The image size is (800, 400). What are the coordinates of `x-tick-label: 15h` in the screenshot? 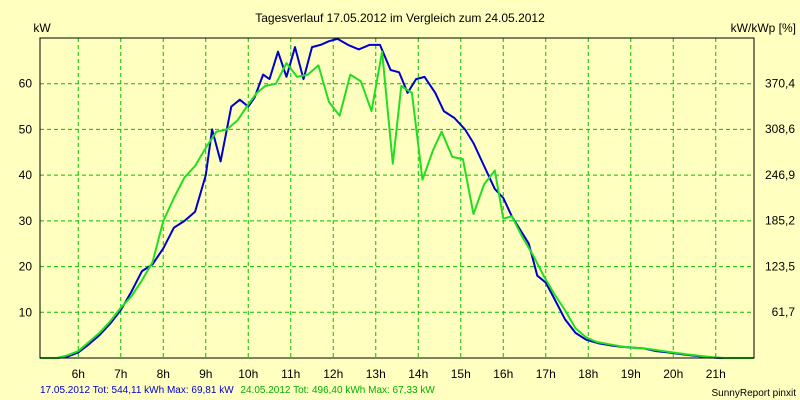 It's located at (461, 374).